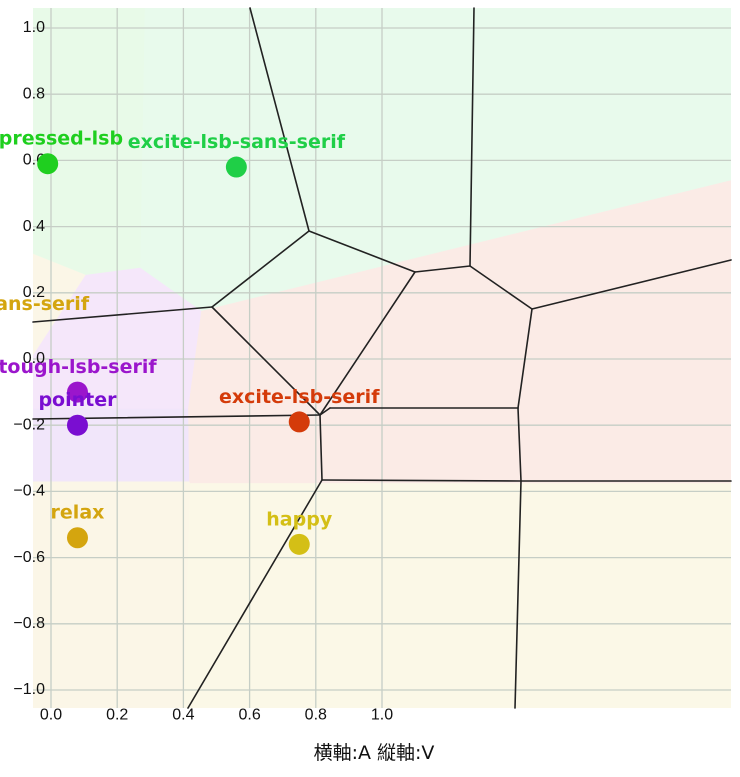 The height and width of the screenshot is (777, 740). Describe the element at coordinates (29, 424) in the screenshot. I see `y-tick-label: −0.2` at that location.